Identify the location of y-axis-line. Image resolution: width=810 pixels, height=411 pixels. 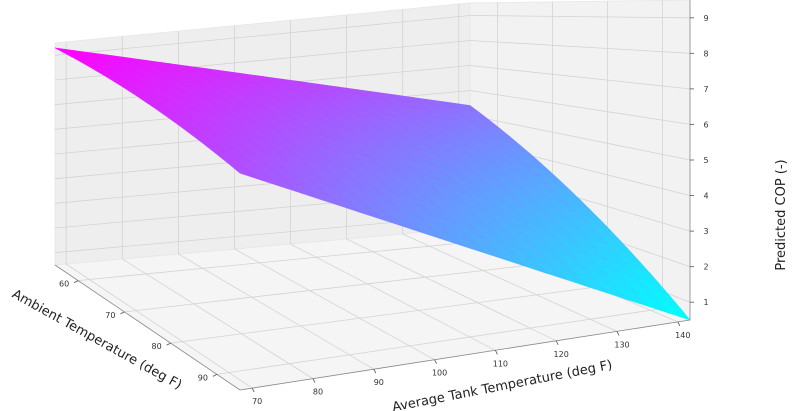
(465, 355).